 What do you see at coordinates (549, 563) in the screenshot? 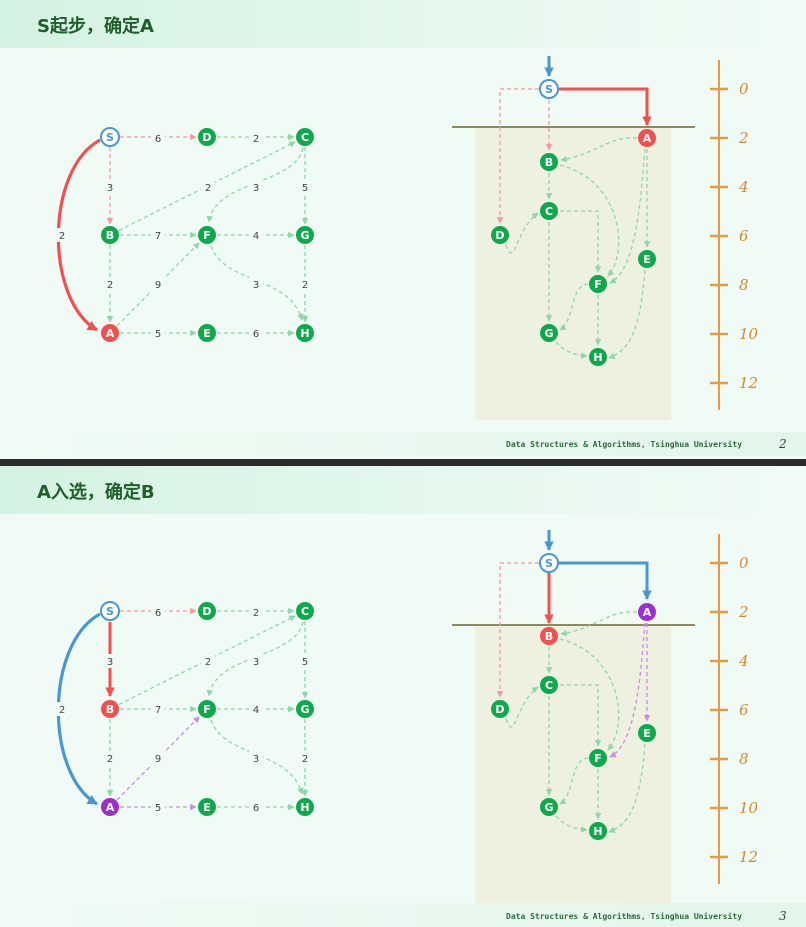
I see `tree-node-label: S` at bounding box center [549, 563].